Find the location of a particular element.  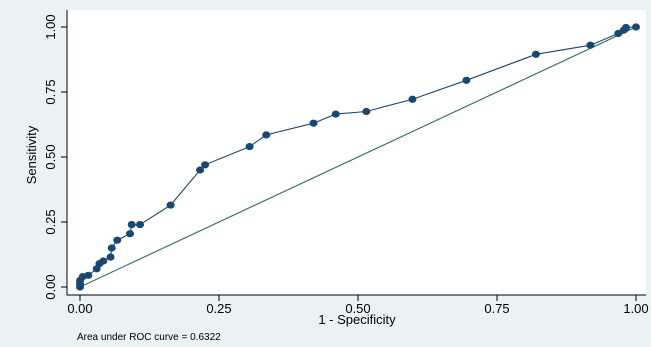

y-axis-title: Sensitivity is located at coordinates (31, 154).